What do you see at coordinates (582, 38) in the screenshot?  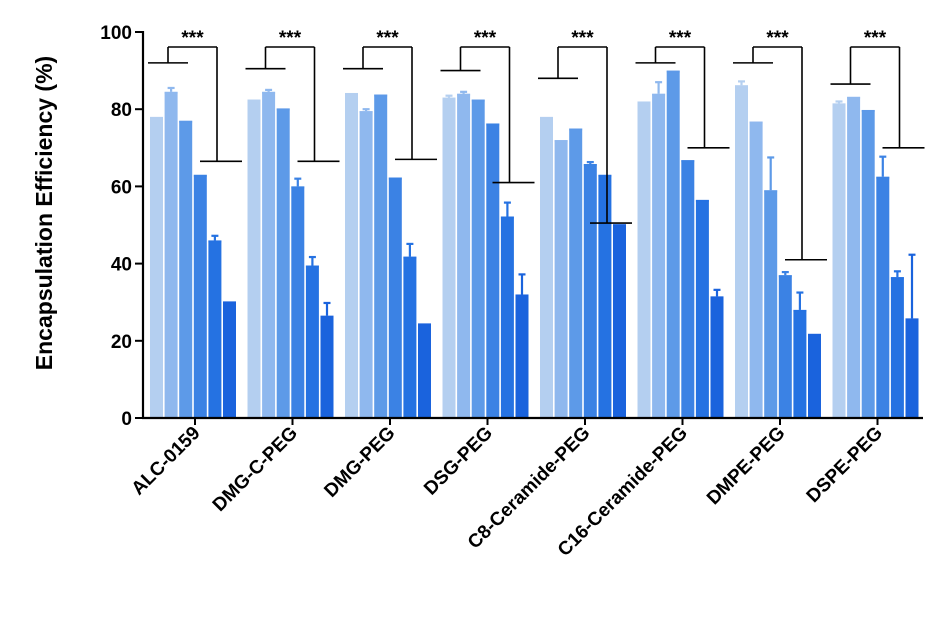 I see `significance-label-5: ***` at bounding box center [582, 38].